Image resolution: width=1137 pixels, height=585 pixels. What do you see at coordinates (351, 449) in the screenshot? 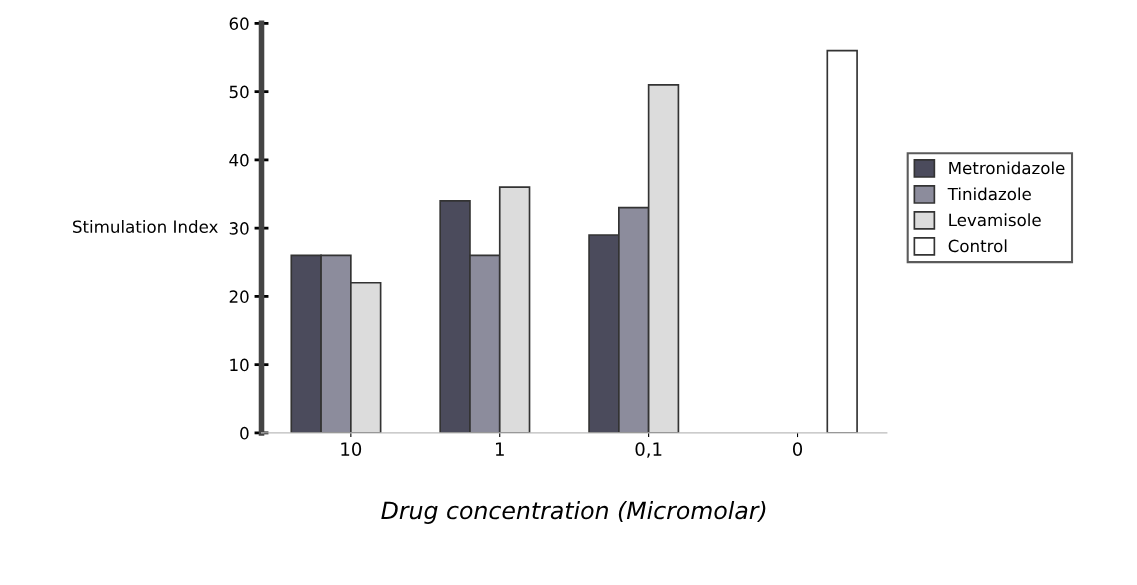
I see `x-tick-label: 10` at bounding box center [351, 449].